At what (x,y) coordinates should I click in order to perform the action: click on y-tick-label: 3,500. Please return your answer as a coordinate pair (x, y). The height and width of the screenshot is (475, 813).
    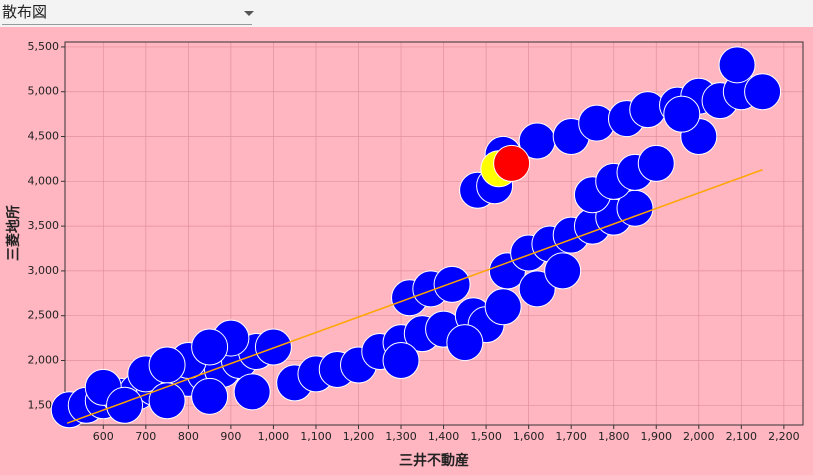
    Looking at the image, I should click on (44, 225).